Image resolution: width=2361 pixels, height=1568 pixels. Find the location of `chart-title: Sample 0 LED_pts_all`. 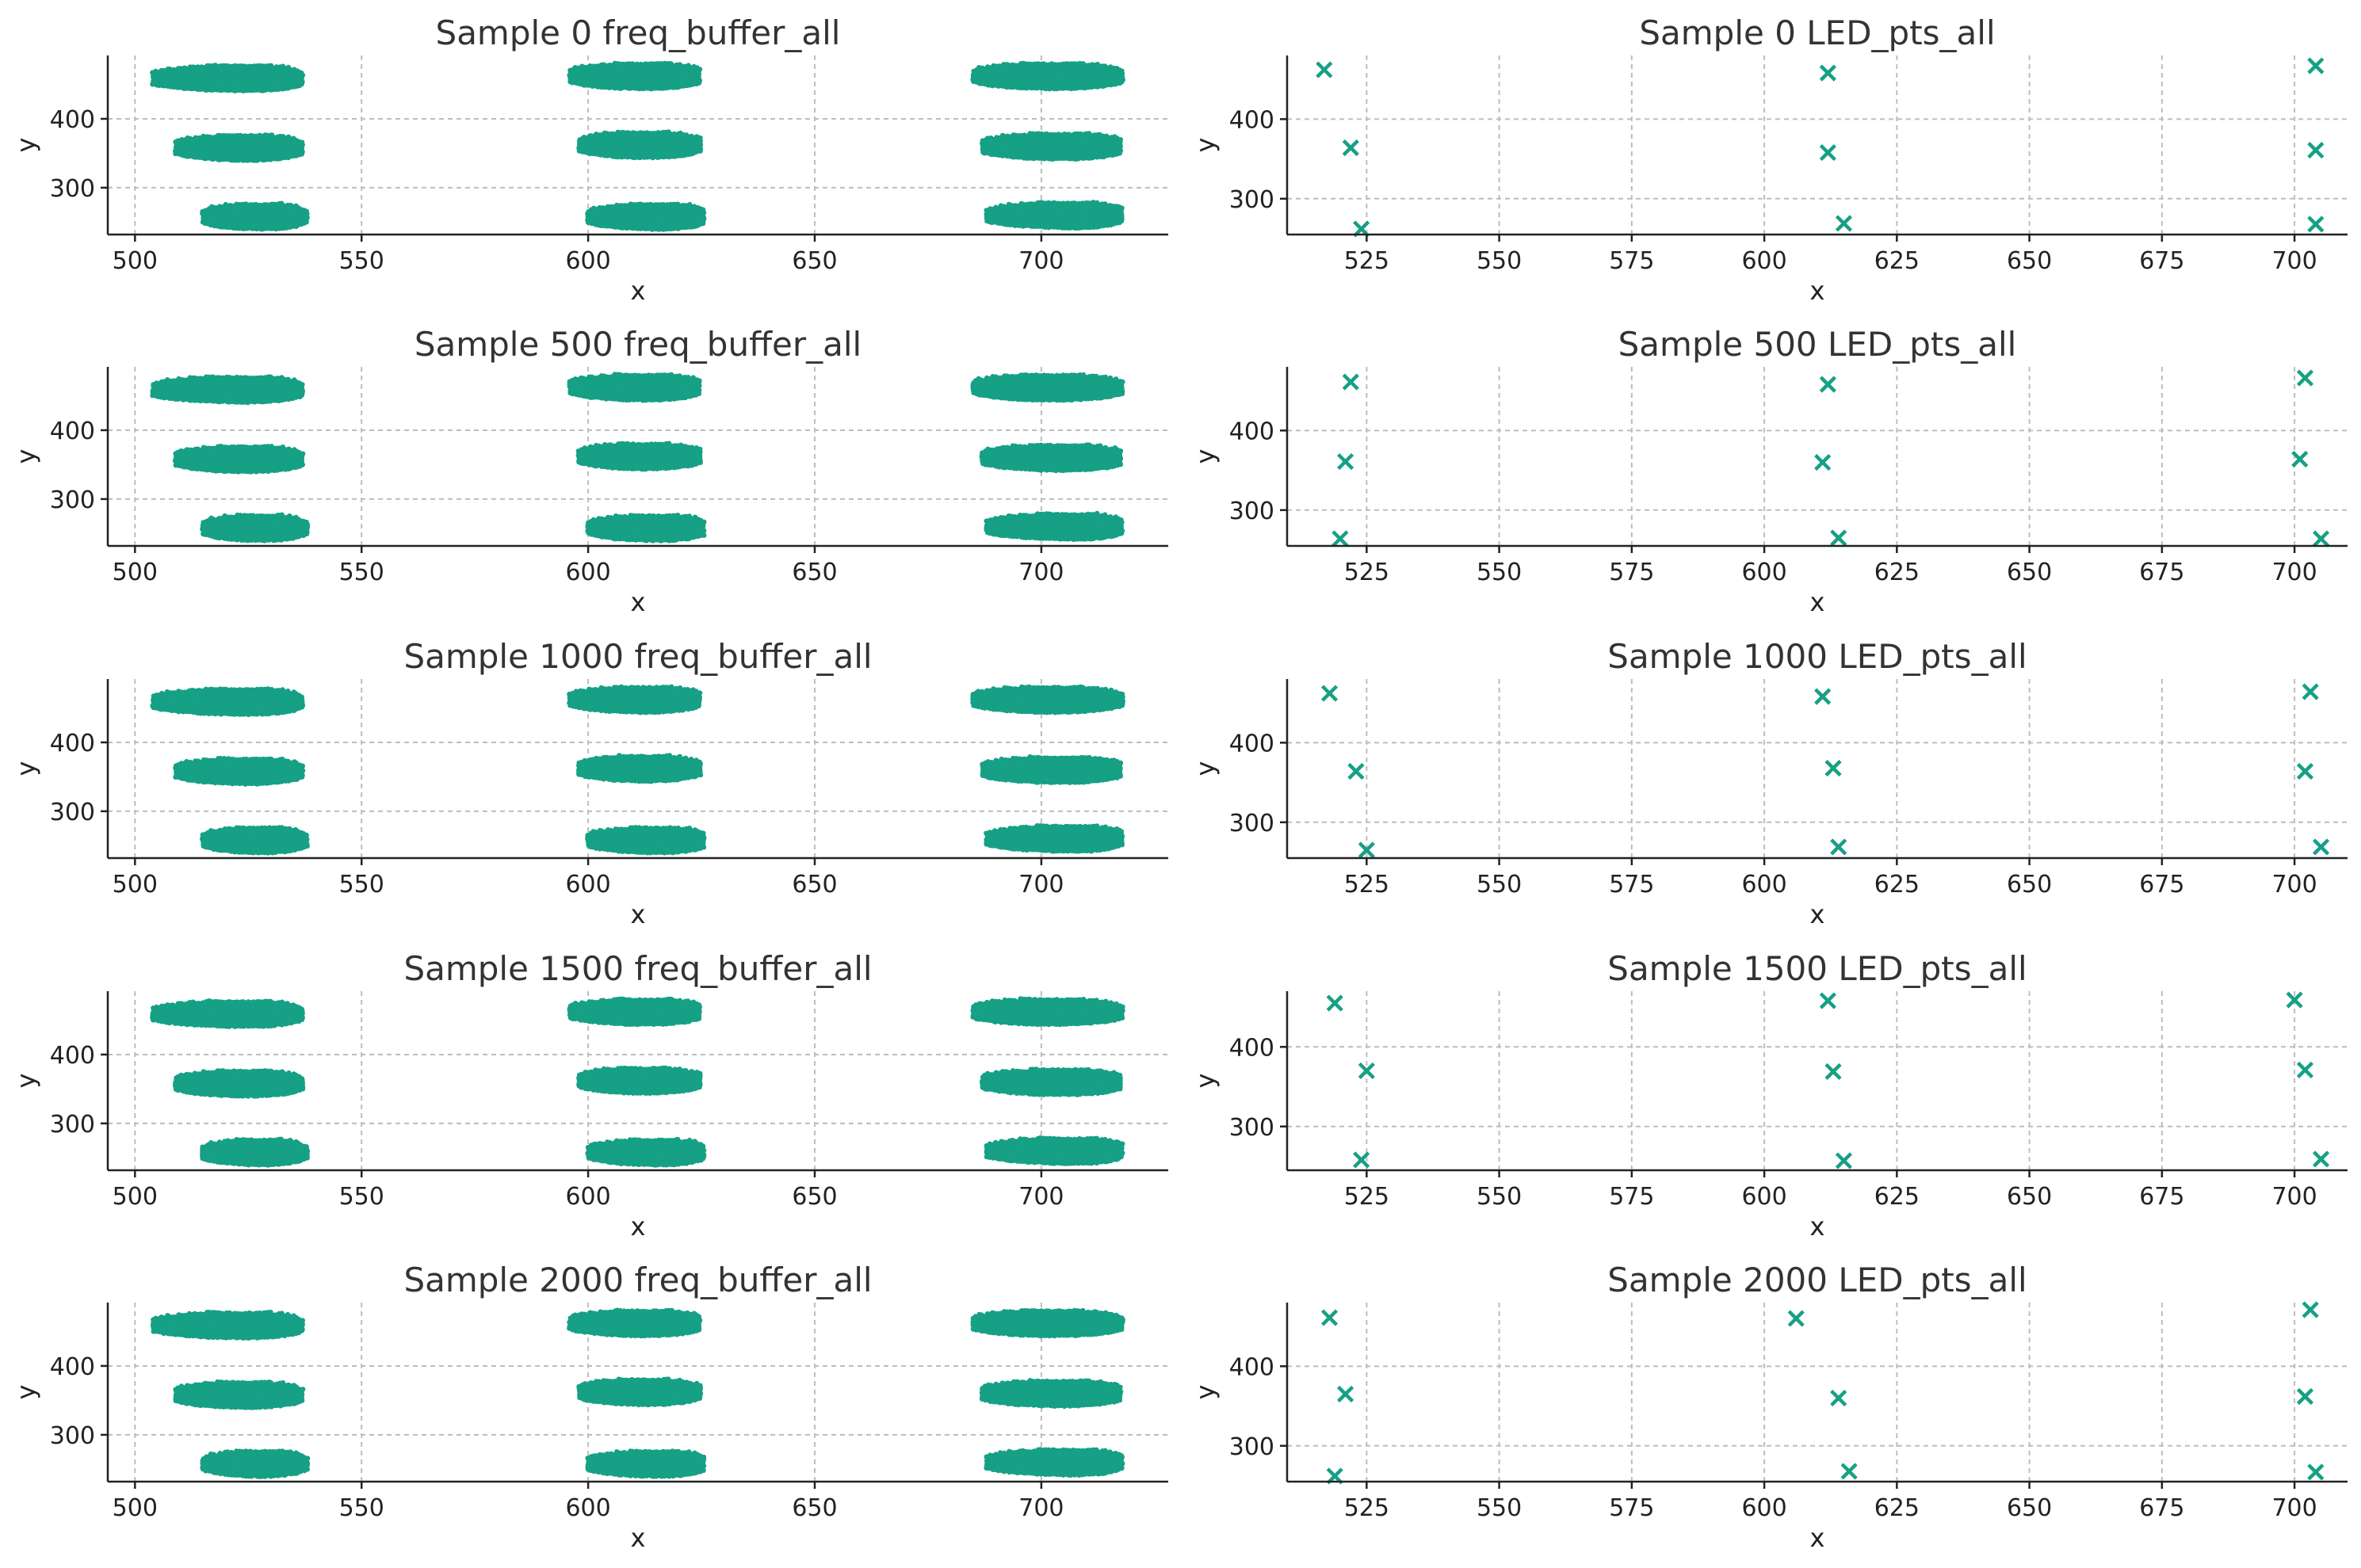

chart-title: Sample 0 LED_pts_all is located at coordinates (1817, 32).